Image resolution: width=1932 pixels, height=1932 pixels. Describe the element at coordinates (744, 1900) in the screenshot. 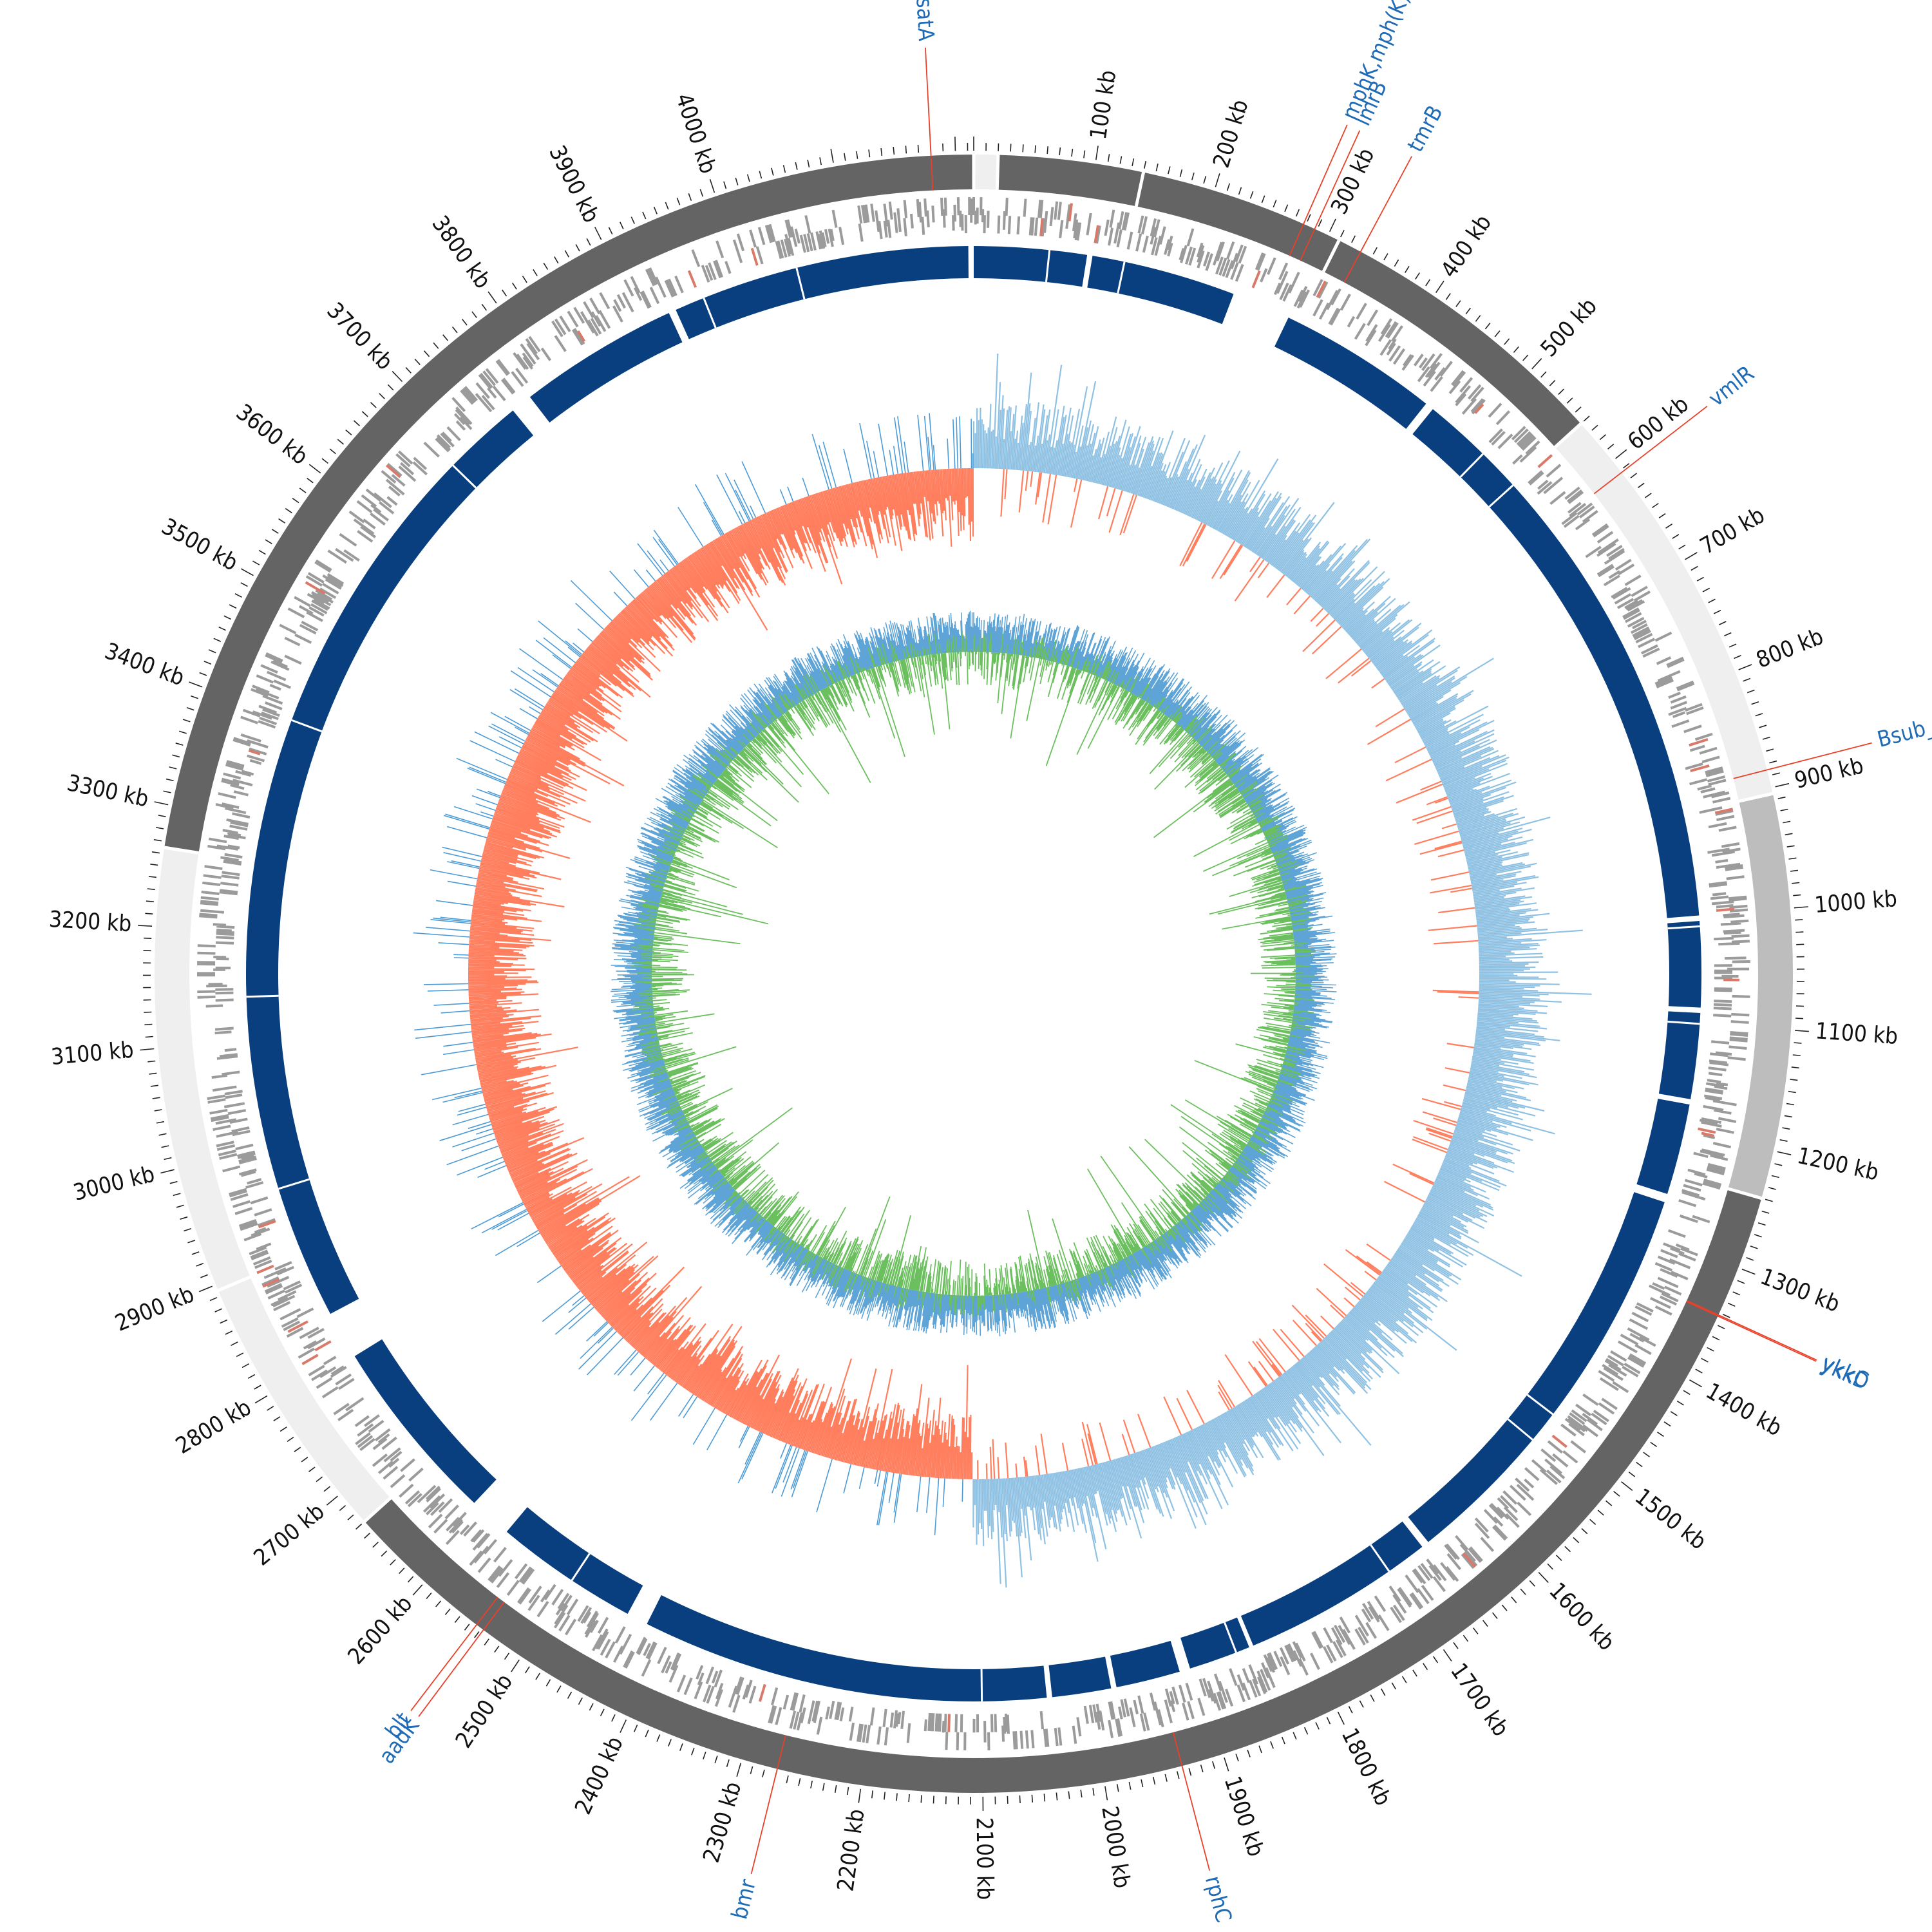

I see `gene-label: bmr` at that location.